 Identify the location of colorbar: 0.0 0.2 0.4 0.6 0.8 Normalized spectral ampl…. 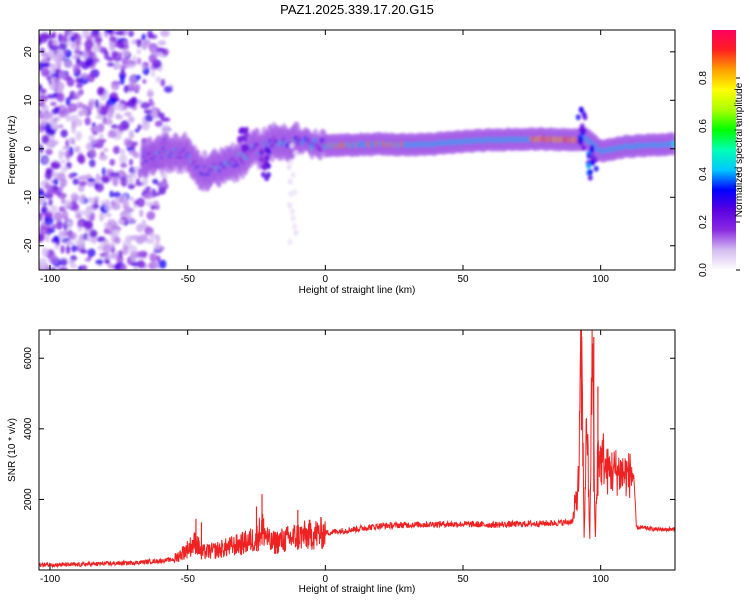
(721, 153).